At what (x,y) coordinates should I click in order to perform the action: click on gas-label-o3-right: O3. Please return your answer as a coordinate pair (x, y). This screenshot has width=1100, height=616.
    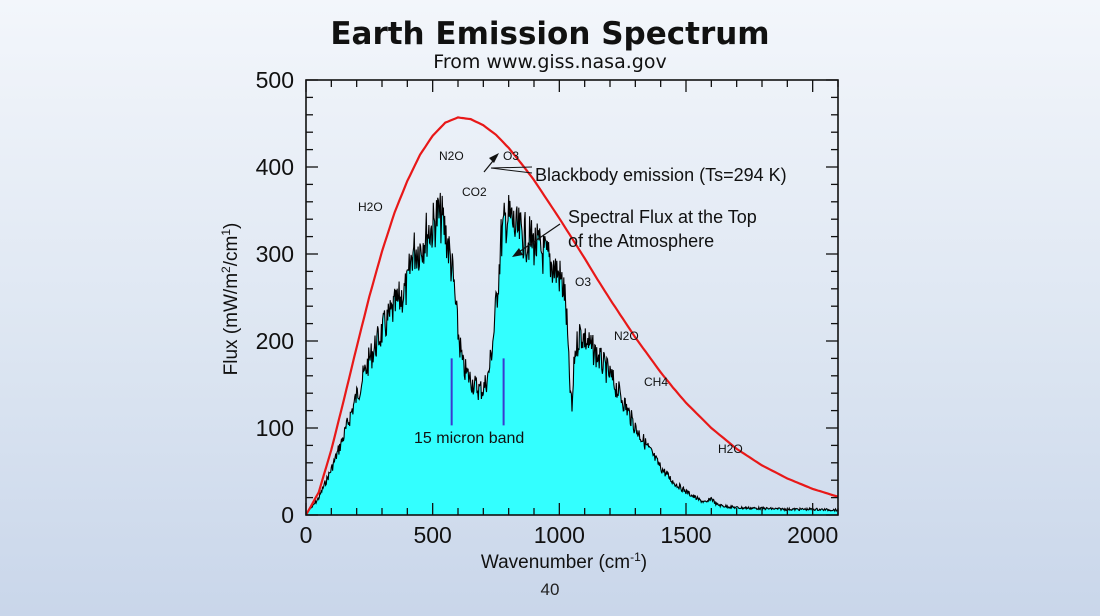
    Looking at the image, I should click on (583, 282).